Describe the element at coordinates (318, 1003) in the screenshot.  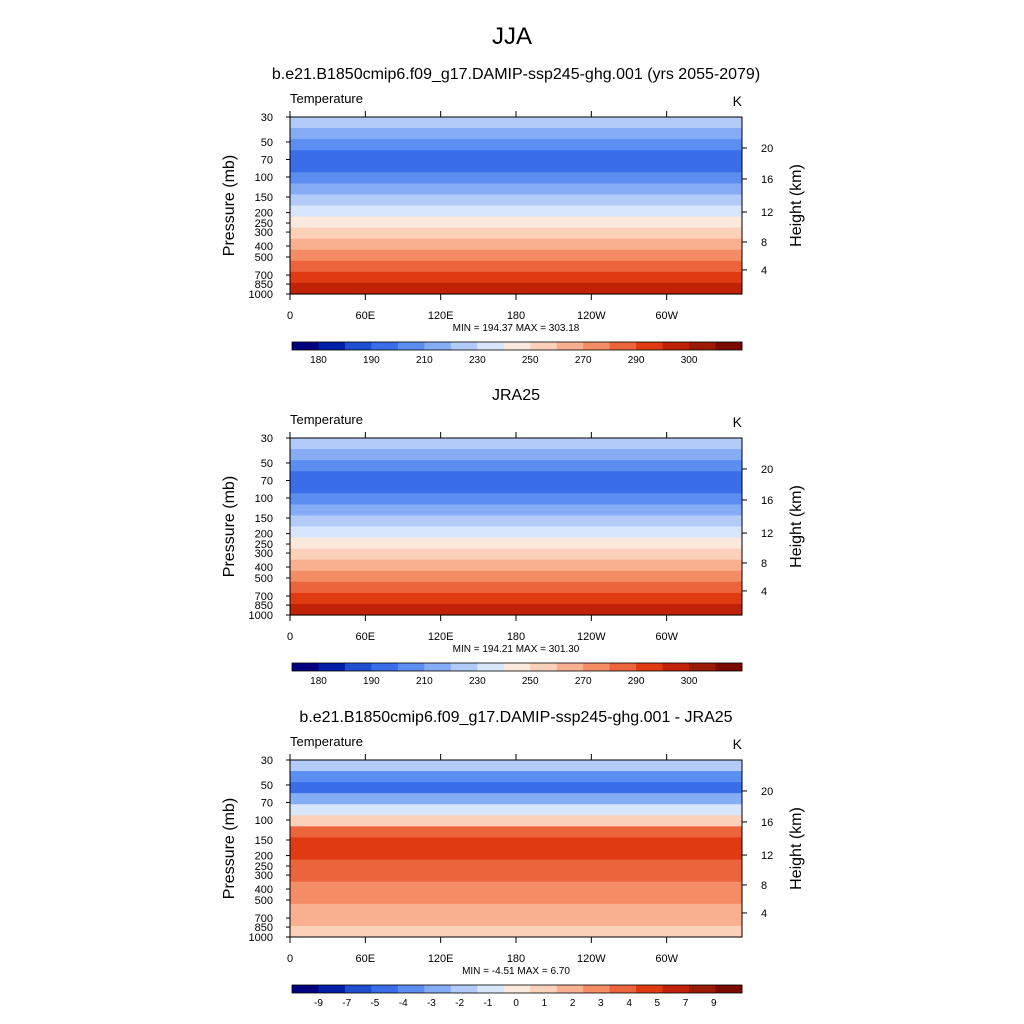
I see `colorbar-label: -9` at that location.